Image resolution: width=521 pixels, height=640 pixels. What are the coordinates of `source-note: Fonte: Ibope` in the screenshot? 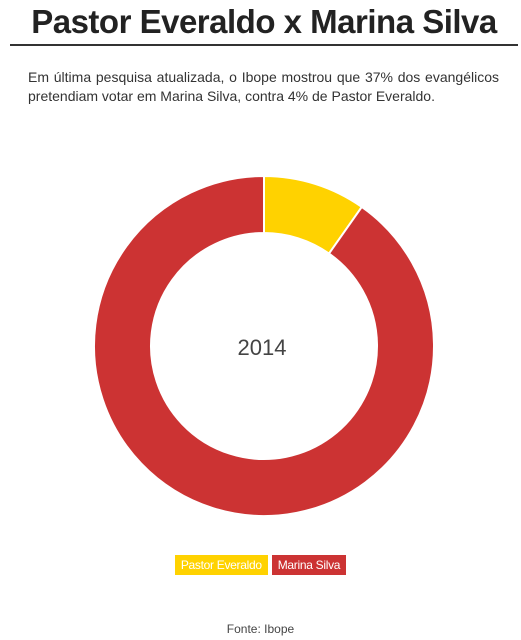 It's located at (260, 629).